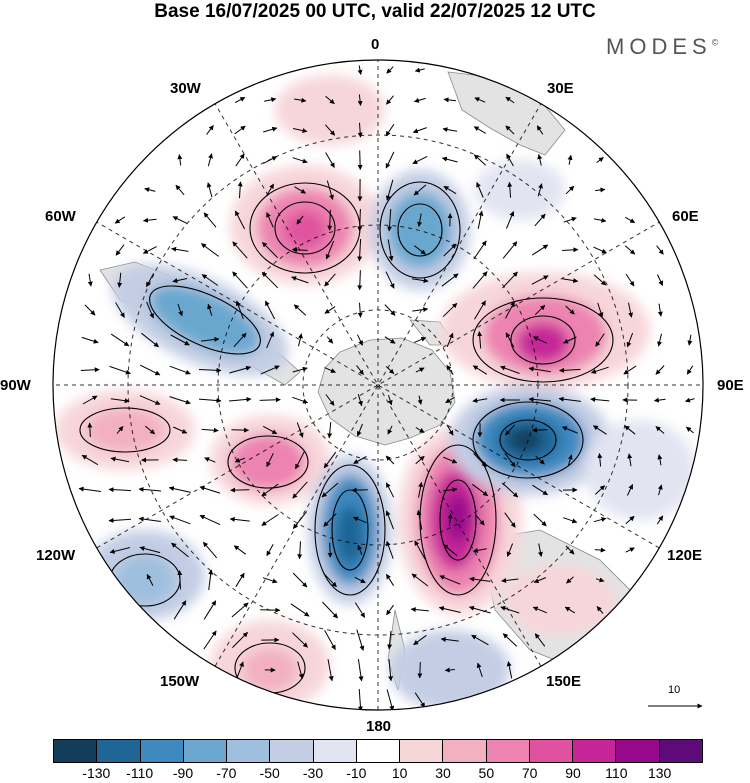  What do you see at coordinates (659, 773) in the screenshot?
I see `colorbar-tick-label: 130` at bounding box center [659, 773].